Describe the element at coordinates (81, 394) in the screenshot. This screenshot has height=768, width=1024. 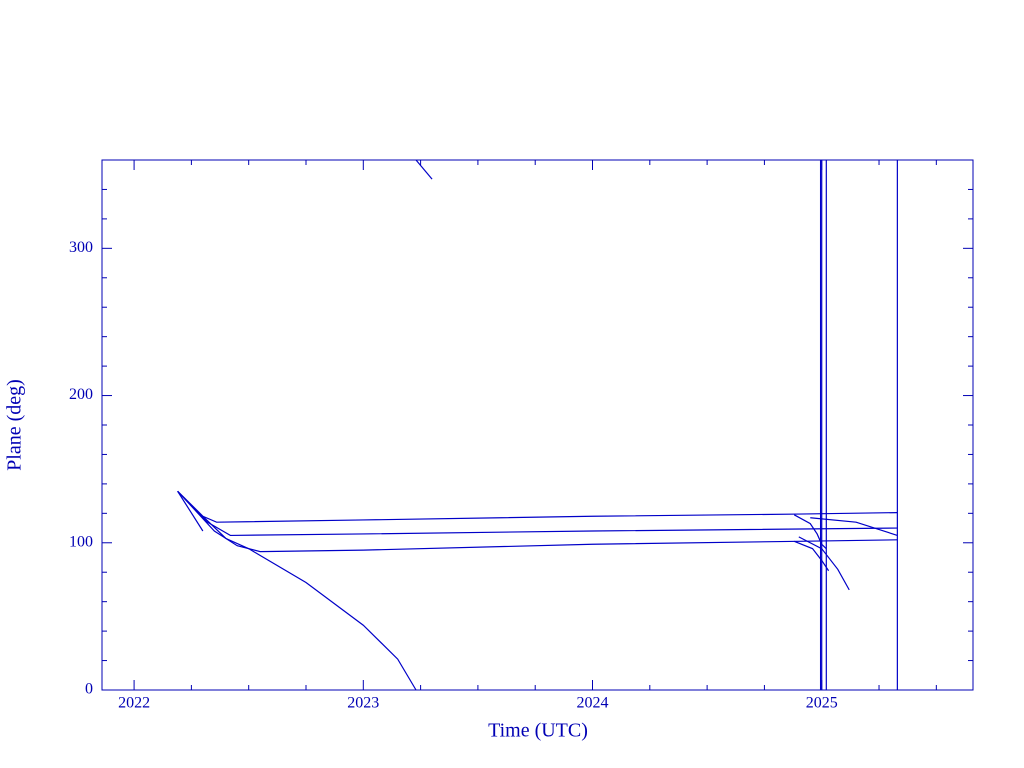
I see `y-tick-label: 200` at that location.